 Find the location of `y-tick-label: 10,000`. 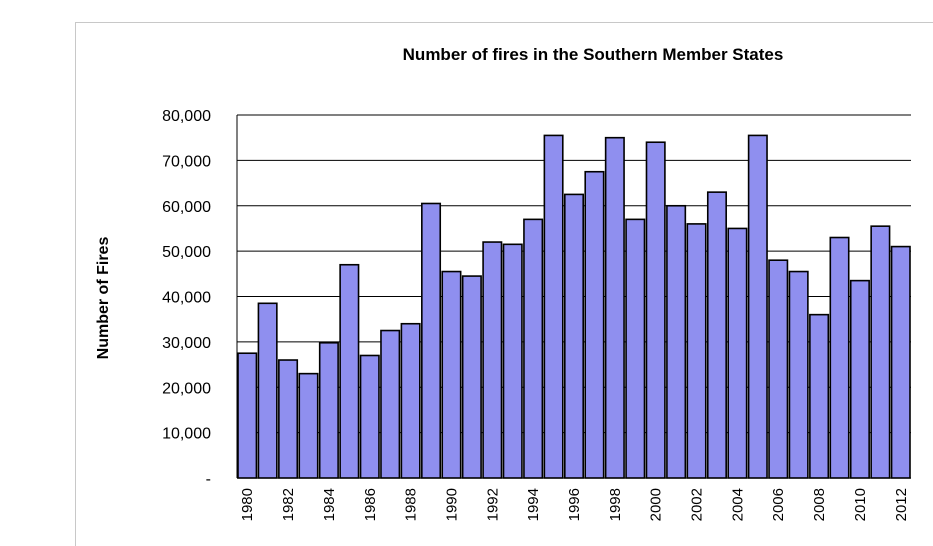

y-tick-label: 10,000 is located at coordinates (186, 434).